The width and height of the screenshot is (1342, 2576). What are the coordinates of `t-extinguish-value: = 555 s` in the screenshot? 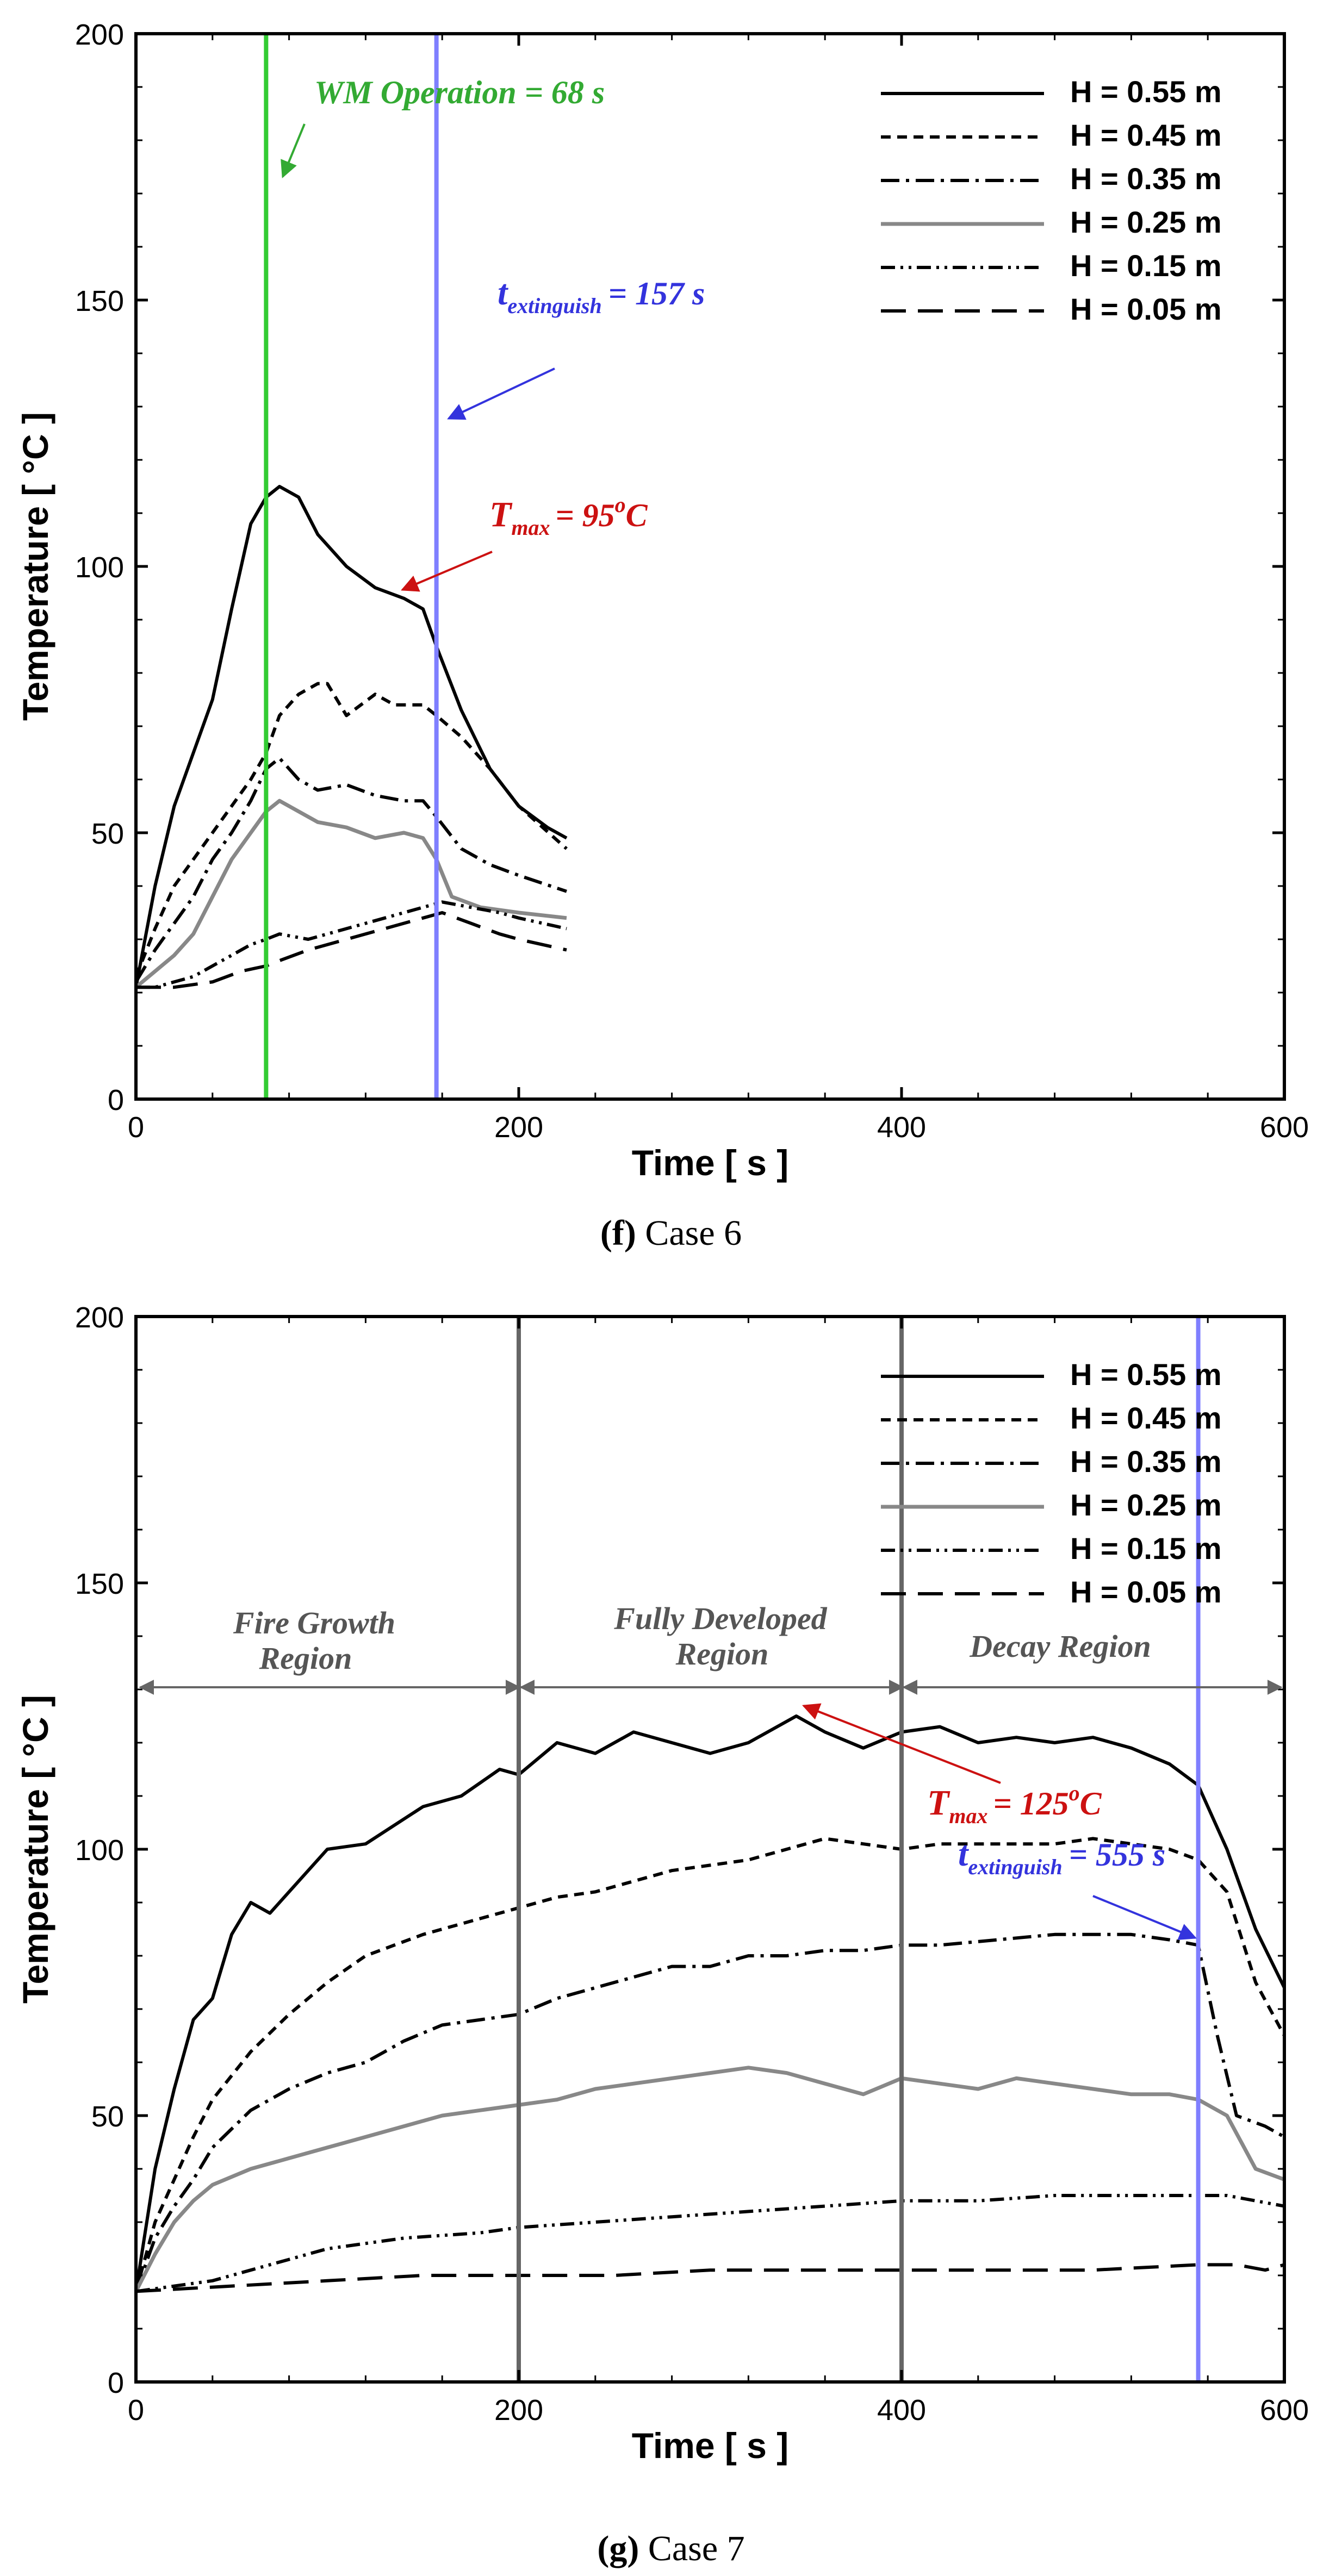 It's located at (1118, 1855).